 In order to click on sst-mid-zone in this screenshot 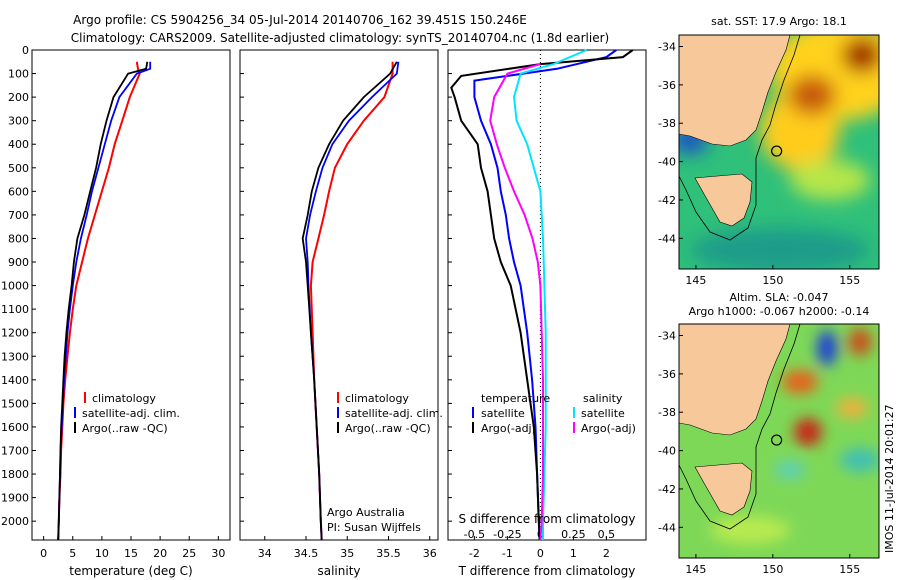, I will do `click(830, 180)`.